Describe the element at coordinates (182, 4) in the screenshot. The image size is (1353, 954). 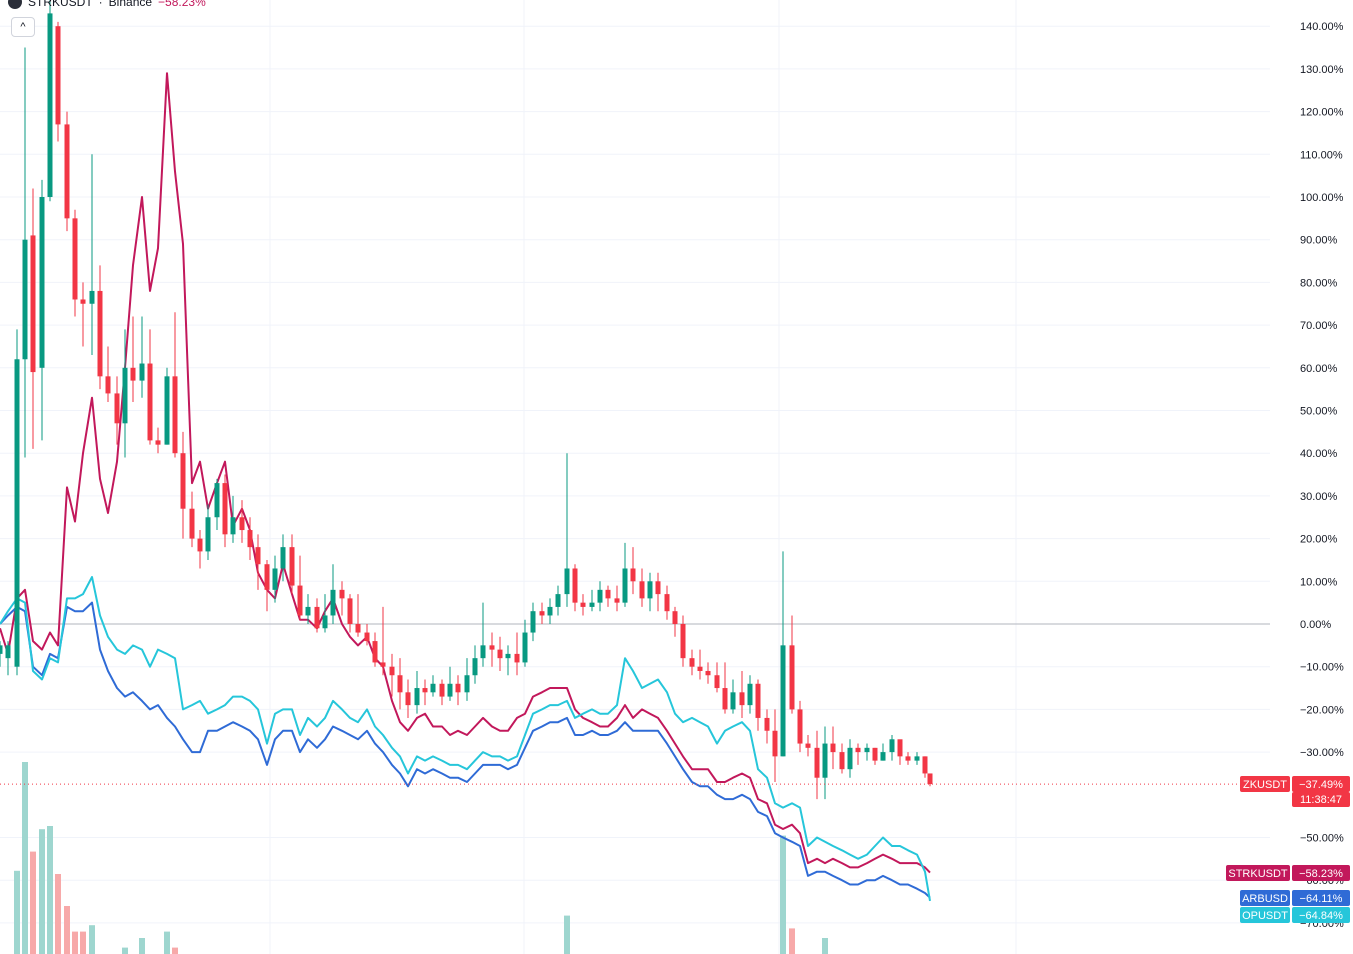
I see `legend-change: −58.23%` at that location.